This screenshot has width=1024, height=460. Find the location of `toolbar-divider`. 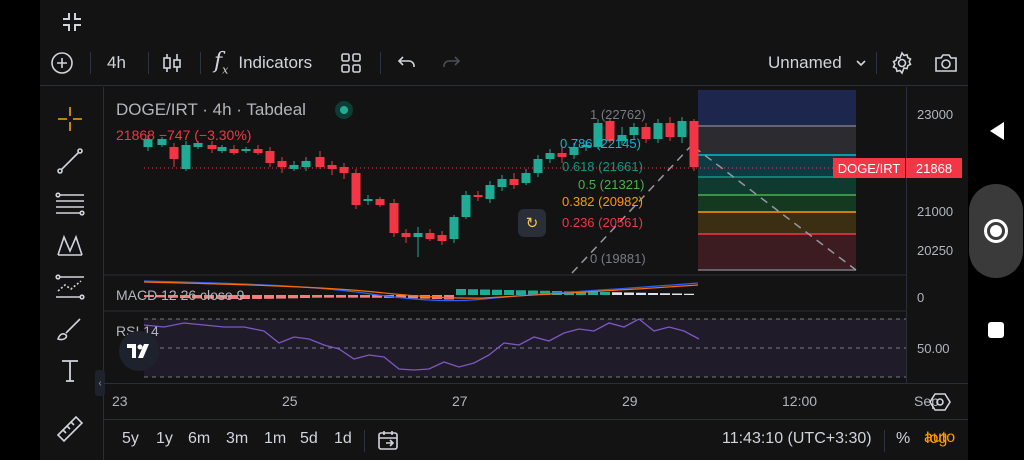

toolbar-divider is located at coordinates (148, 63).